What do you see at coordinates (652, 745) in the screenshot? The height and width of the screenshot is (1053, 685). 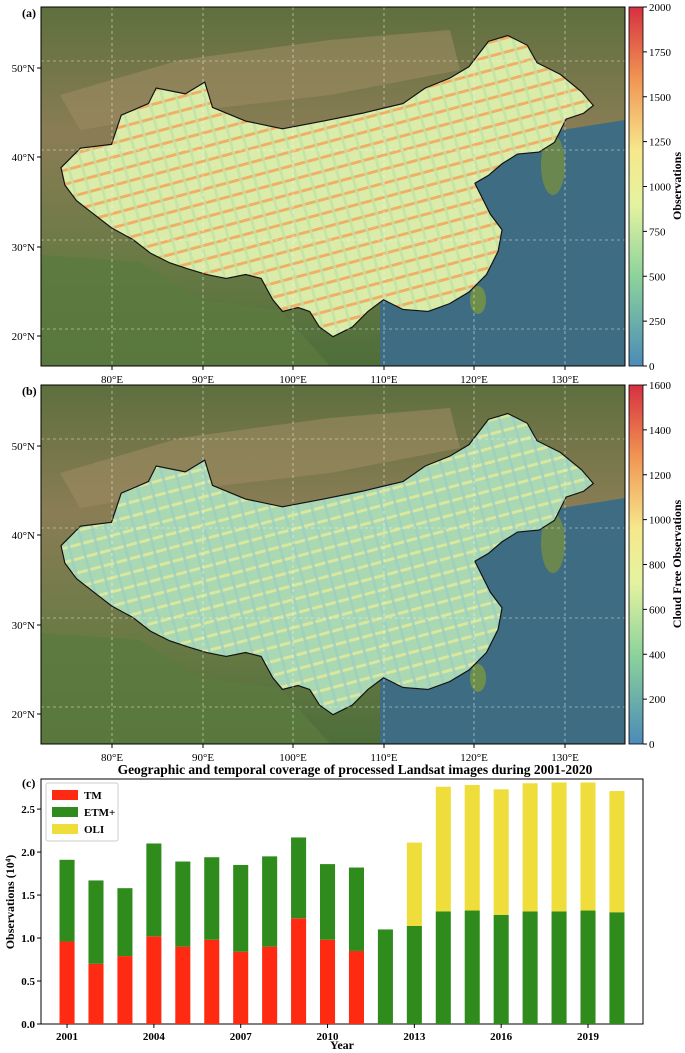 I see `panel-b-colorbar-tick: 0` at bounding box center [652, 745].